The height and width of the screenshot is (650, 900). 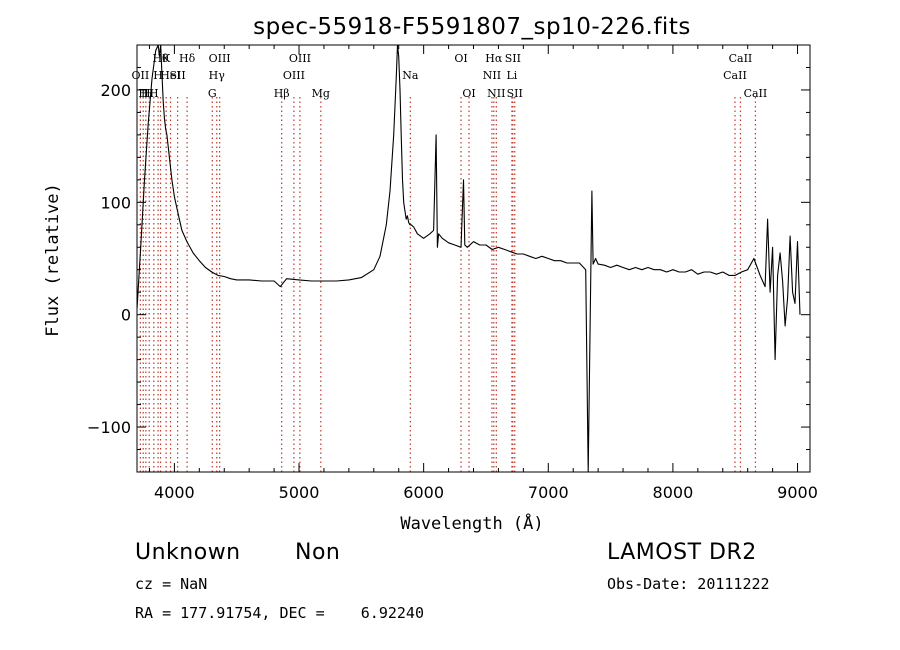 What do you see at coordinates (187, 58) in the screenshot?
I see `line-id-label: Hδ` at bounding box center [187, 58].